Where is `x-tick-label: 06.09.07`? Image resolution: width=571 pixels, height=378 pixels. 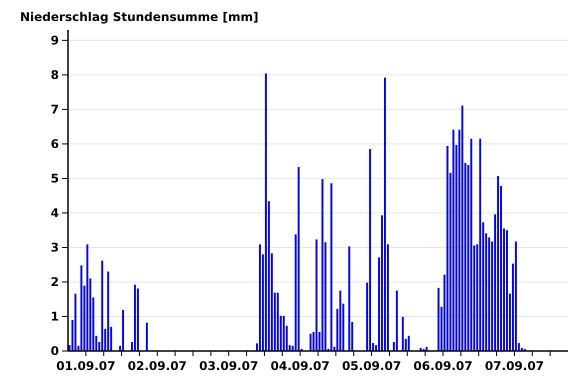
x-tick-label: 06.09.07 is located at coordinates (443, 366).